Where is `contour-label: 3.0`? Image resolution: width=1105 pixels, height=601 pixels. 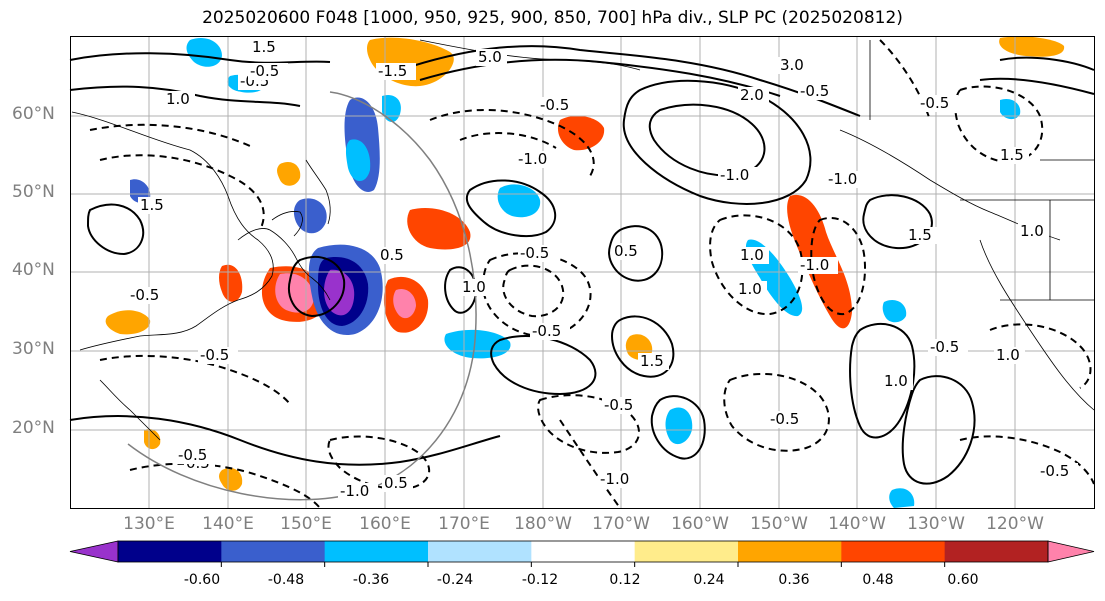
contour-label: 3.0 is located at coordinates (792, 65).